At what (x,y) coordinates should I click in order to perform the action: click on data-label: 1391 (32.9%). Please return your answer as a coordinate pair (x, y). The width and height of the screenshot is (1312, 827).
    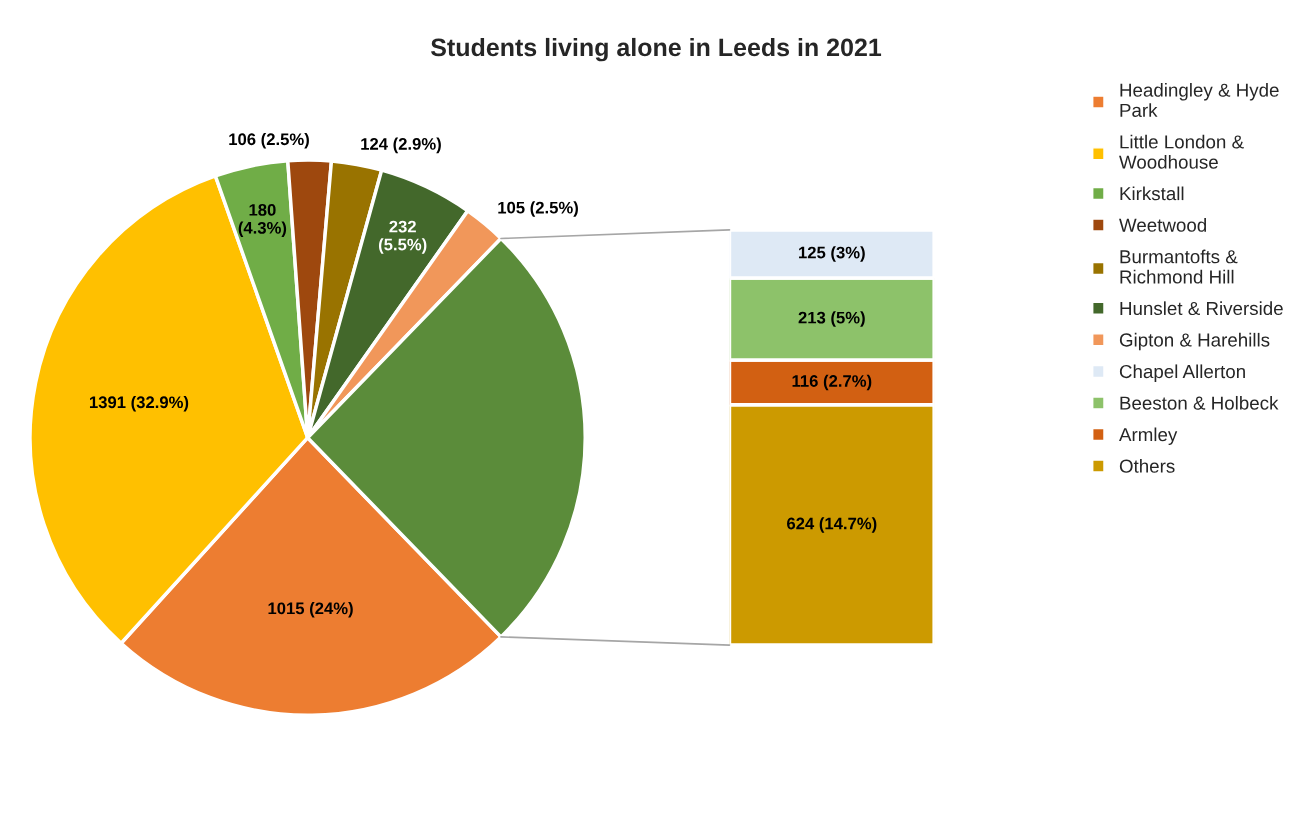
    Looking at the image, I should click on (139, 403).